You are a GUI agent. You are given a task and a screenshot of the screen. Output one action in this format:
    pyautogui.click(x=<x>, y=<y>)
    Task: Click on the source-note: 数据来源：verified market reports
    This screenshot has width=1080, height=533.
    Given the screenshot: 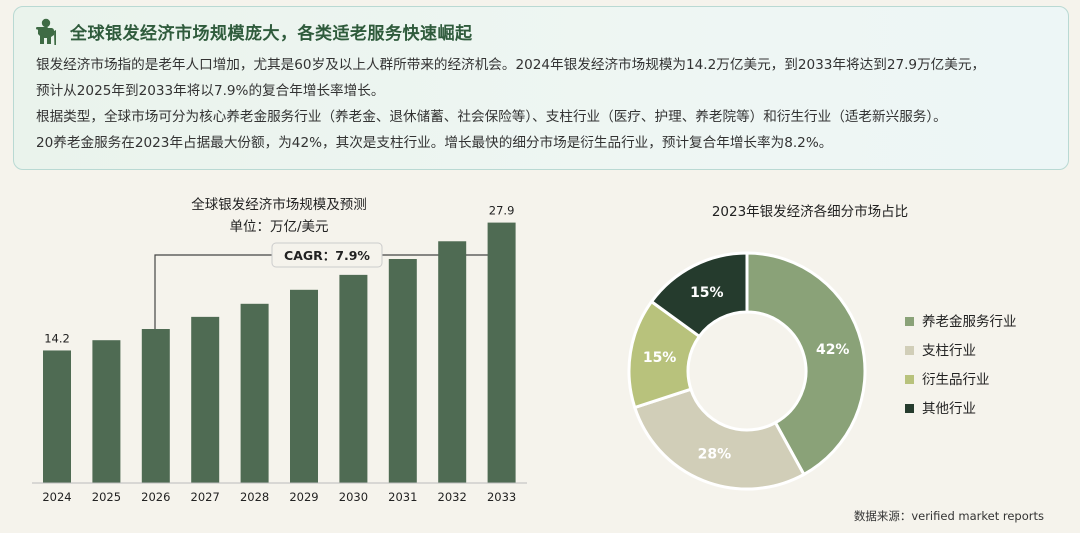 What is the action you would take?
    pyautogui.click(x=948, y=516)
    